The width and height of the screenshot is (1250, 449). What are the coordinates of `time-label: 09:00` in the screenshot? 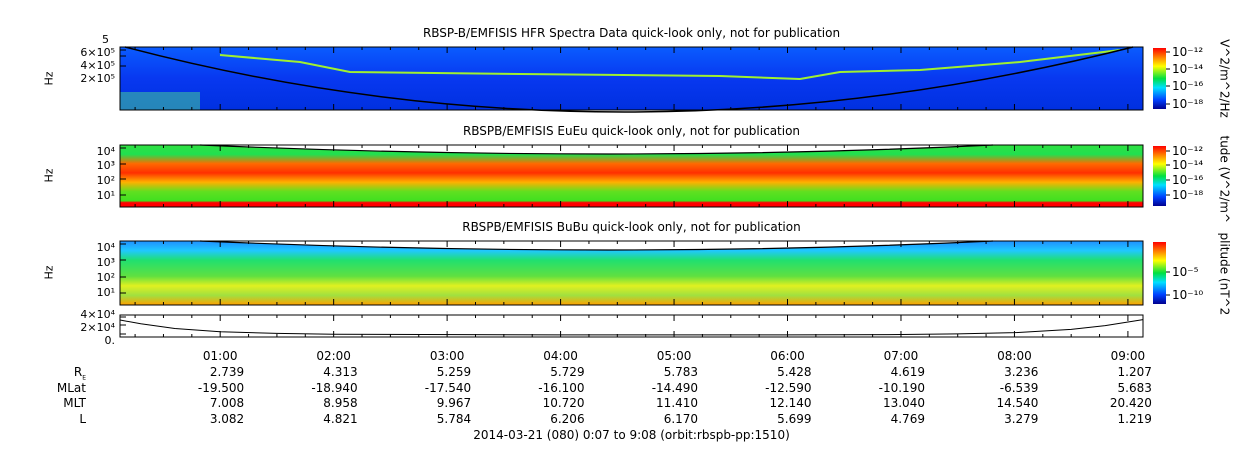 It's located at (1128, 356).